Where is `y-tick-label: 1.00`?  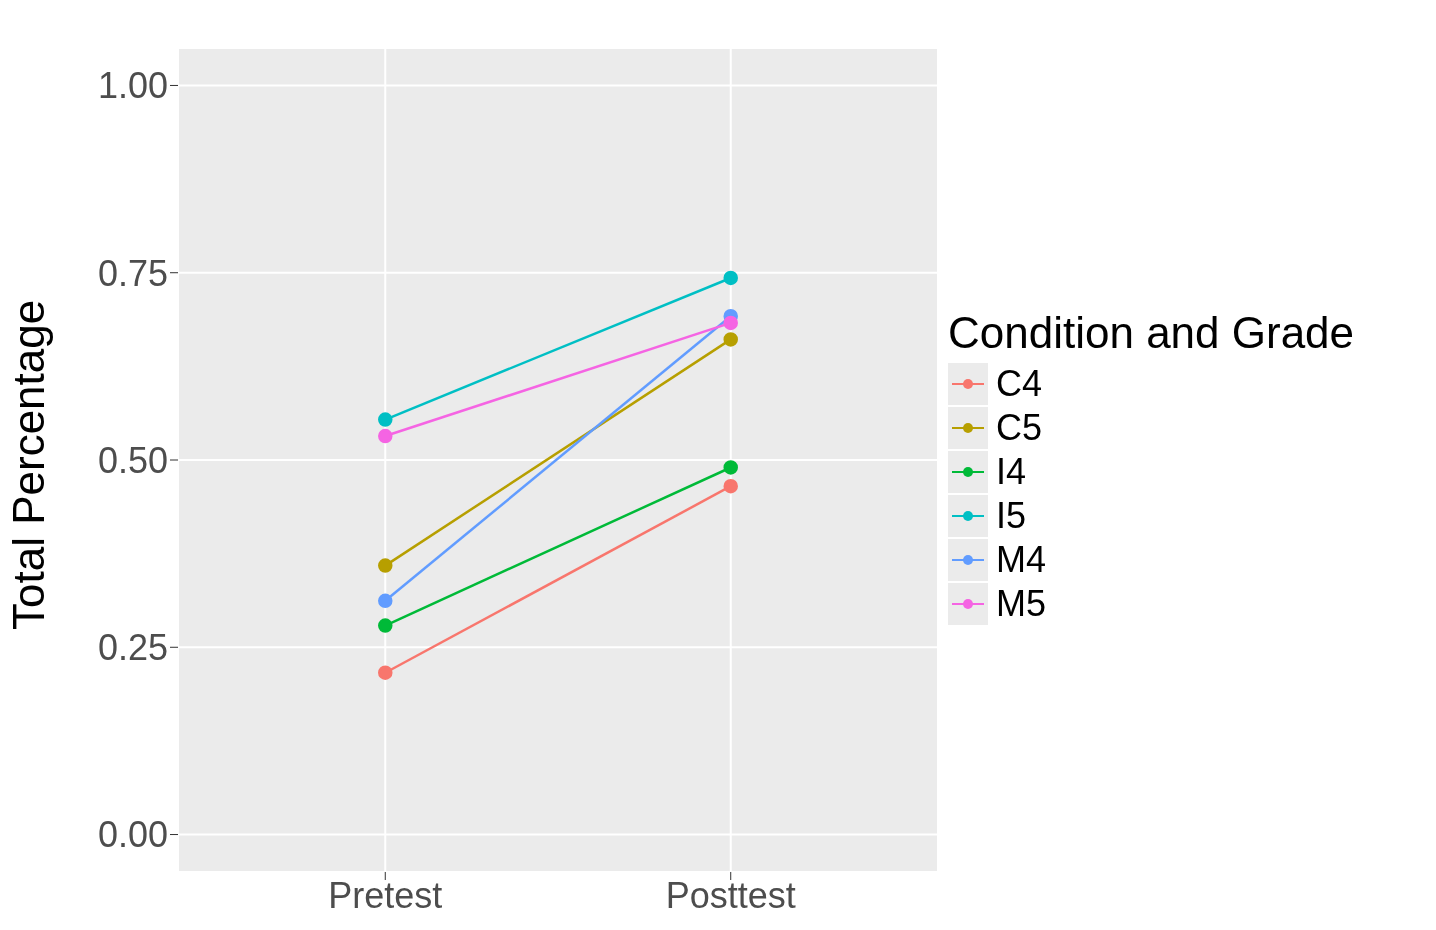 y-tick-label: 1.00 is located at coordinates (132, 86).